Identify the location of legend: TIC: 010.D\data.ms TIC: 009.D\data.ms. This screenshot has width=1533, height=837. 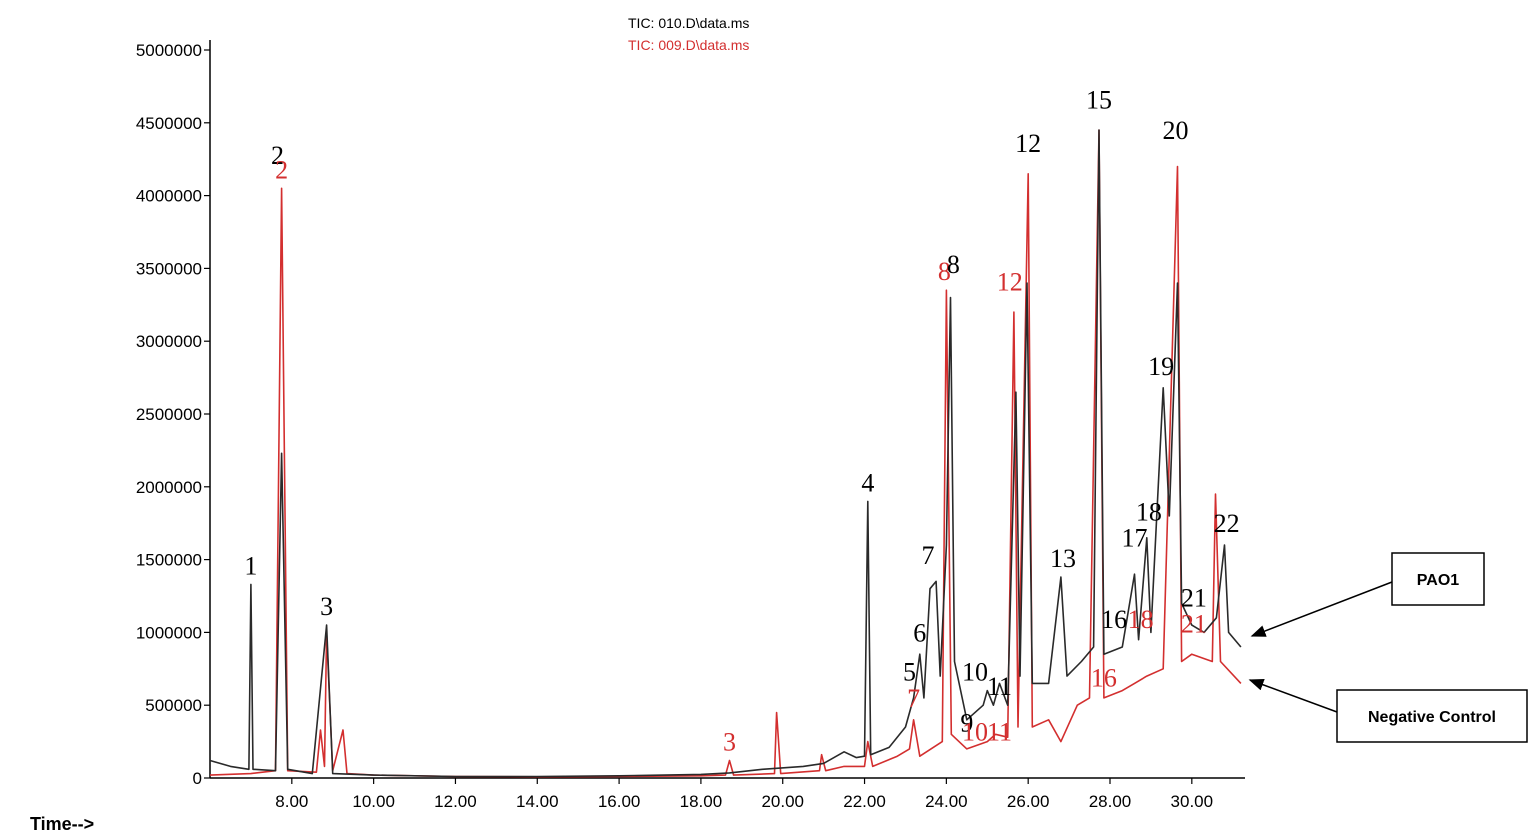
(688, 34).